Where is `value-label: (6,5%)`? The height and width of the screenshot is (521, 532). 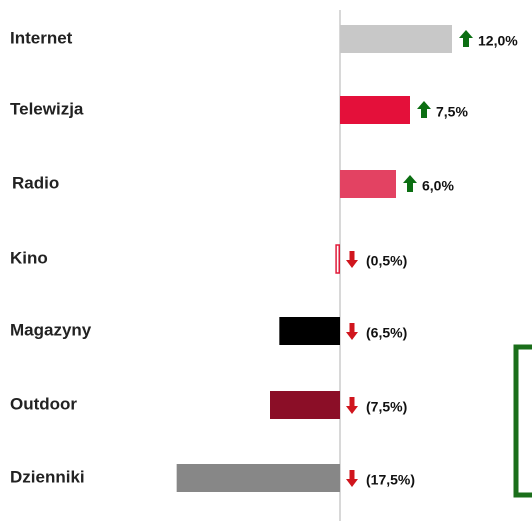
value-label: (6,5%) is located at coordinates (386, 333).